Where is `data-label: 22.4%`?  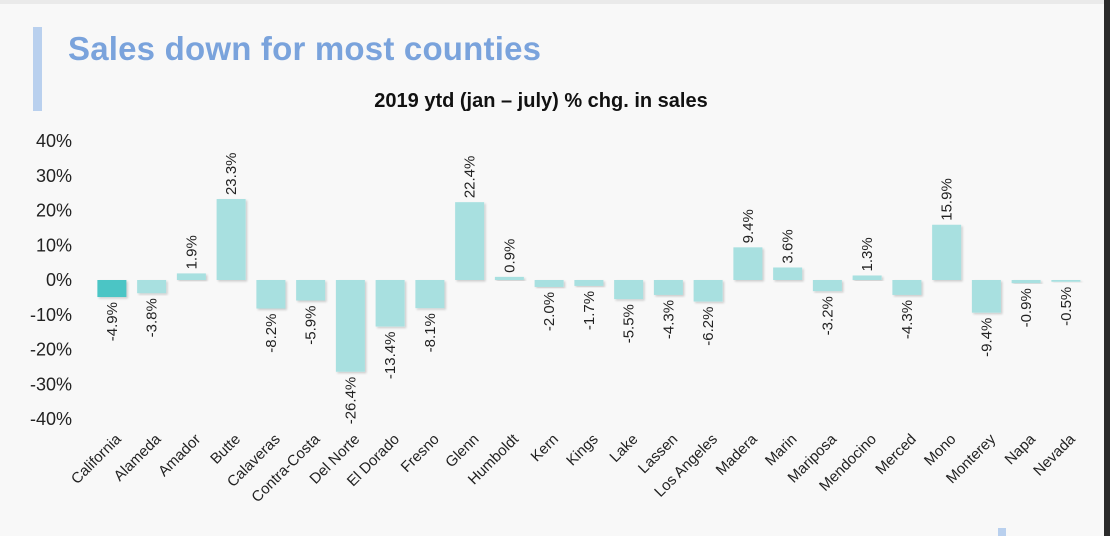
data-label: 22.4% is located at coordinates (470, 177).